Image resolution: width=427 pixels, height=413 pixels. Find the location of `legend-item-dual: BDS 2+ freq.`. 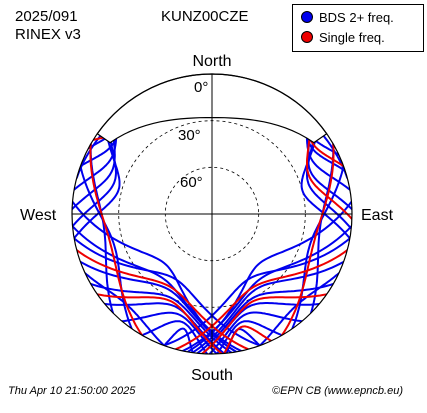

legend-item-dual: BDS 2+ freq. is located at coordinates (347, 18).